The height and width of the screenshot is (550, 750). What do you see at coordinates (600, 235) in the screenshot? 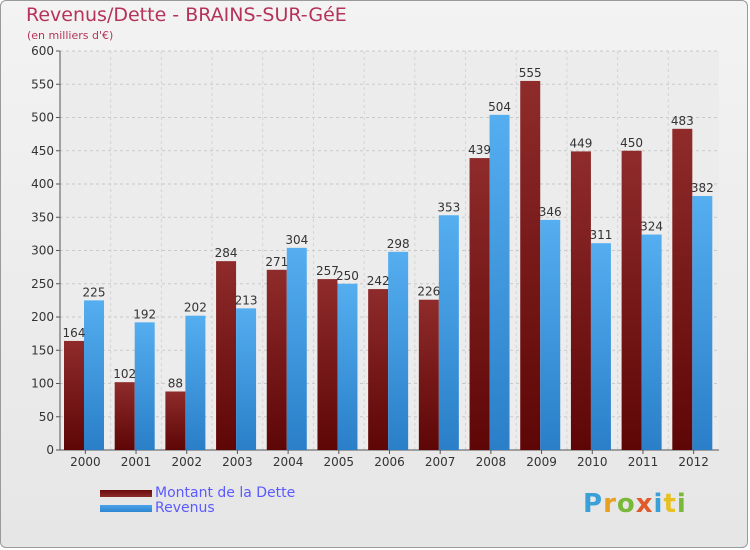
I see `data-label-revenue: 311` at bounding box center [600, 235].